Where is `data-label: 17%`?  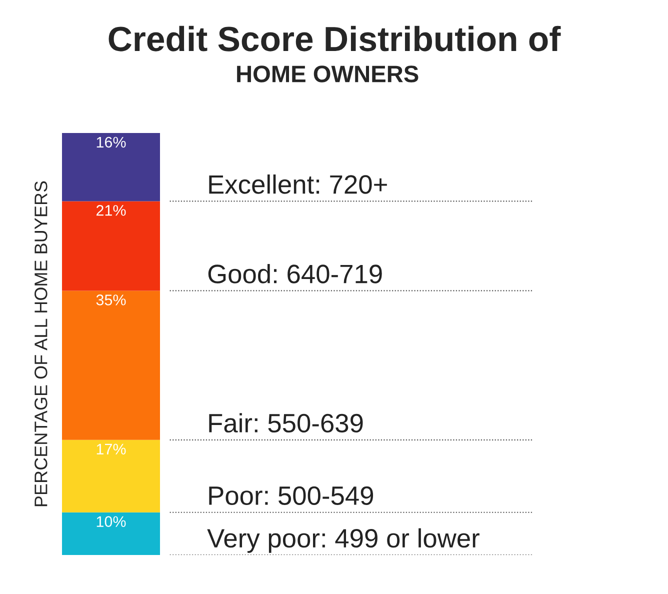
data-label: 17% is located at coordinates (111, 449).